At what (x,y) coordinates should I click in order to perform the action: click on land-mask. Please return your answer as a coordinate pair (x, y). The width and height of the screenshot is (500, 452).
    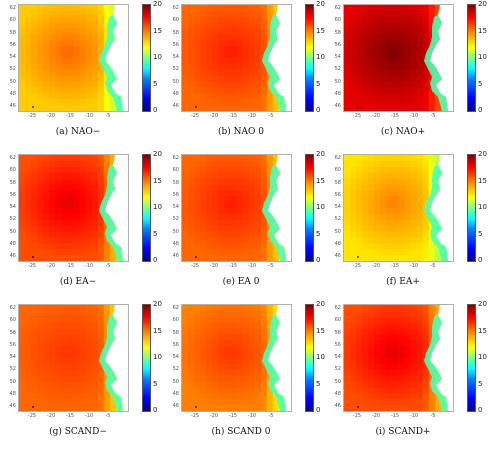
    Looking at the image, I should click on (441, 208).